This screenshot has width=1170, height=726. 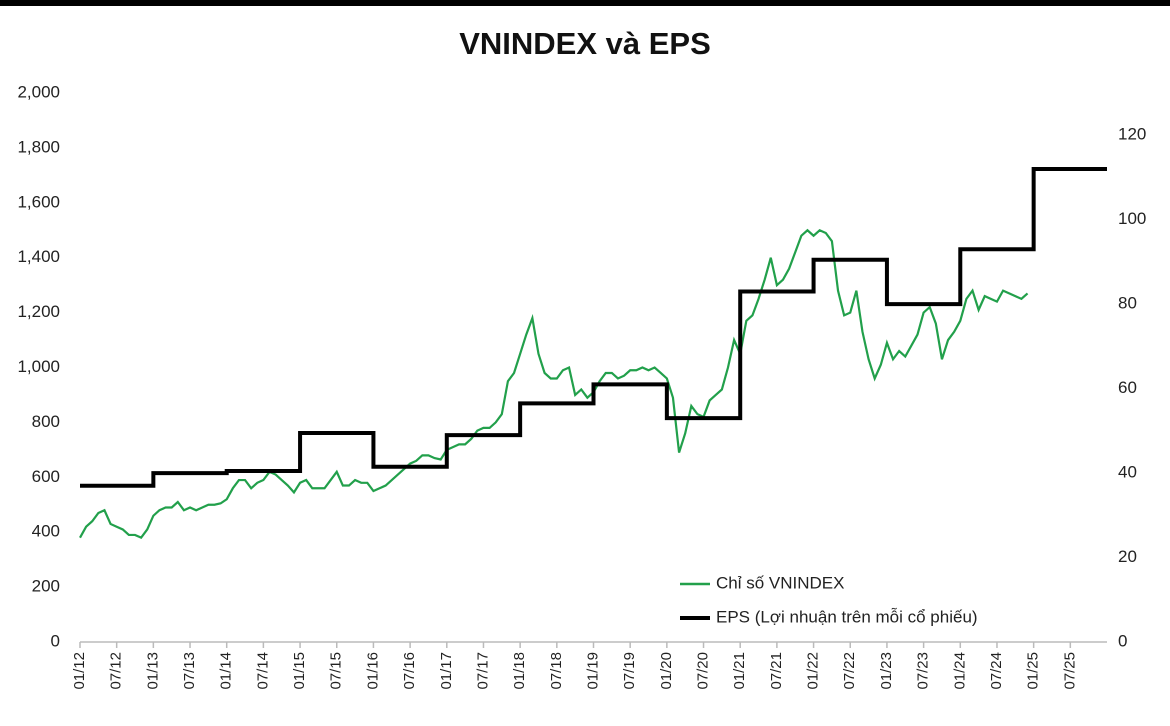 What do you see at coordinates (886, 671) in the screenshot?
I see `x-tick-label: 01/23` at bounding box center [886, 671].